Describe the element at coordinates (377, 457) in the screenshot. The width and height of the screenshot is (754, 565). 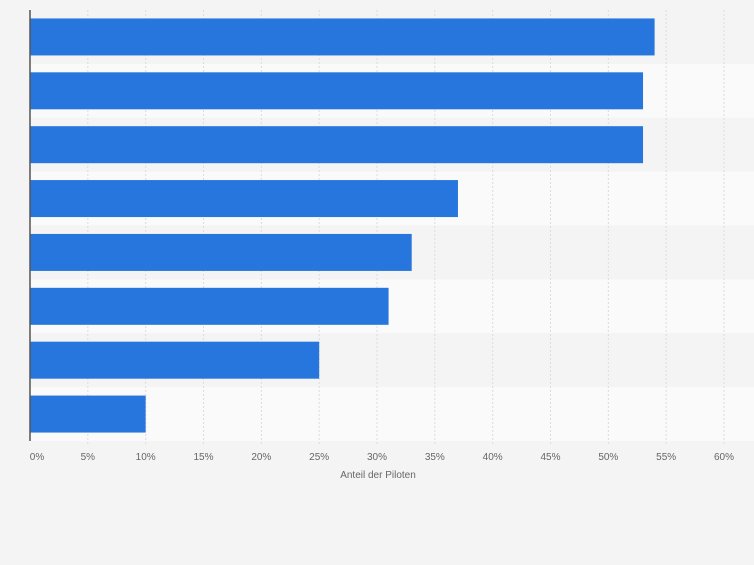
I see `x-tick-label: 30%` at that location.